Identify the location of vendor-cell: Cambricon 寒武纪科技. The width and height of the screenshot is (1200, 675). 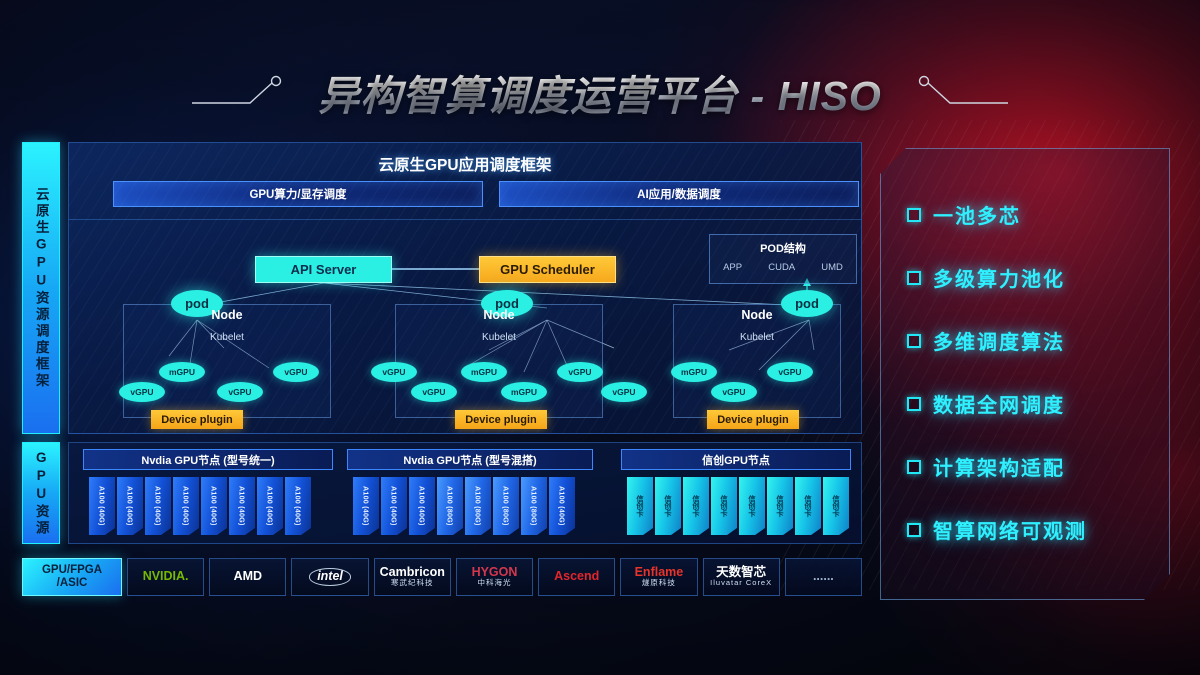
(412, 577).